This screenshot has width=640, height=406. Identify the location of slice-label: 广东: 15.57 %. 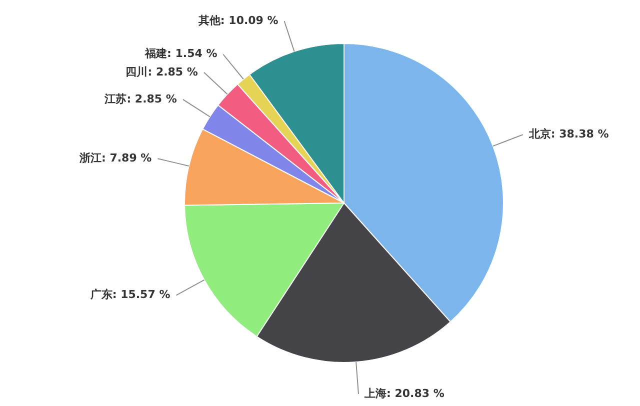
(129, 295).